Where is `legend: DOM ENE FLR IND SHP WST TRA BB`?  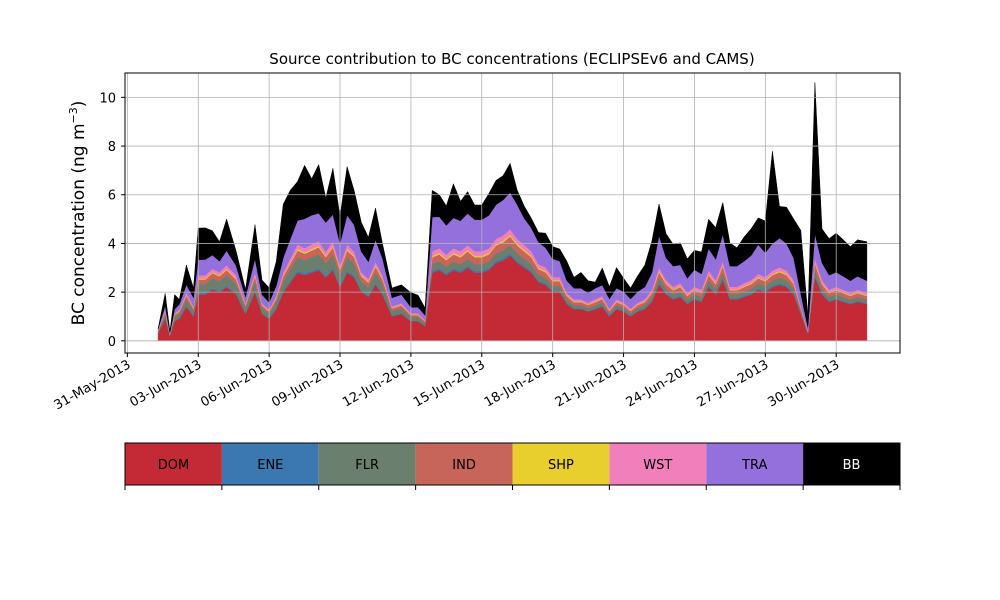
legend: DOM ENE FLR IND SHP WST TRA BB is located at coordinates (512, 466).